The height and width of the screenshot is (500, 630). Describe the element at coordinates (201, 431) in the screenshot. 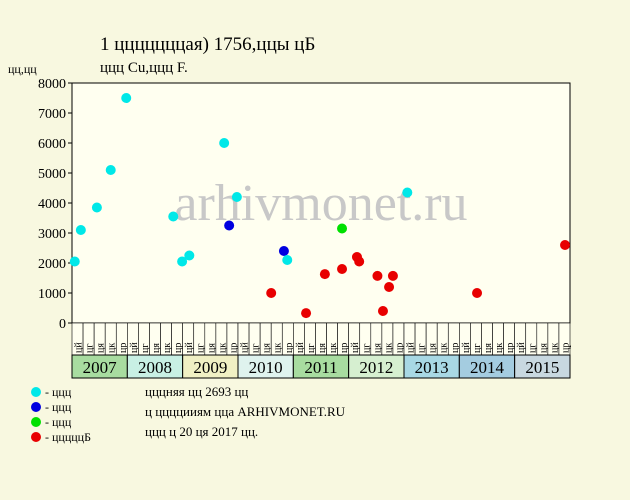

I see `note: ццц ц 20 ця 2017 цц.` at that location.